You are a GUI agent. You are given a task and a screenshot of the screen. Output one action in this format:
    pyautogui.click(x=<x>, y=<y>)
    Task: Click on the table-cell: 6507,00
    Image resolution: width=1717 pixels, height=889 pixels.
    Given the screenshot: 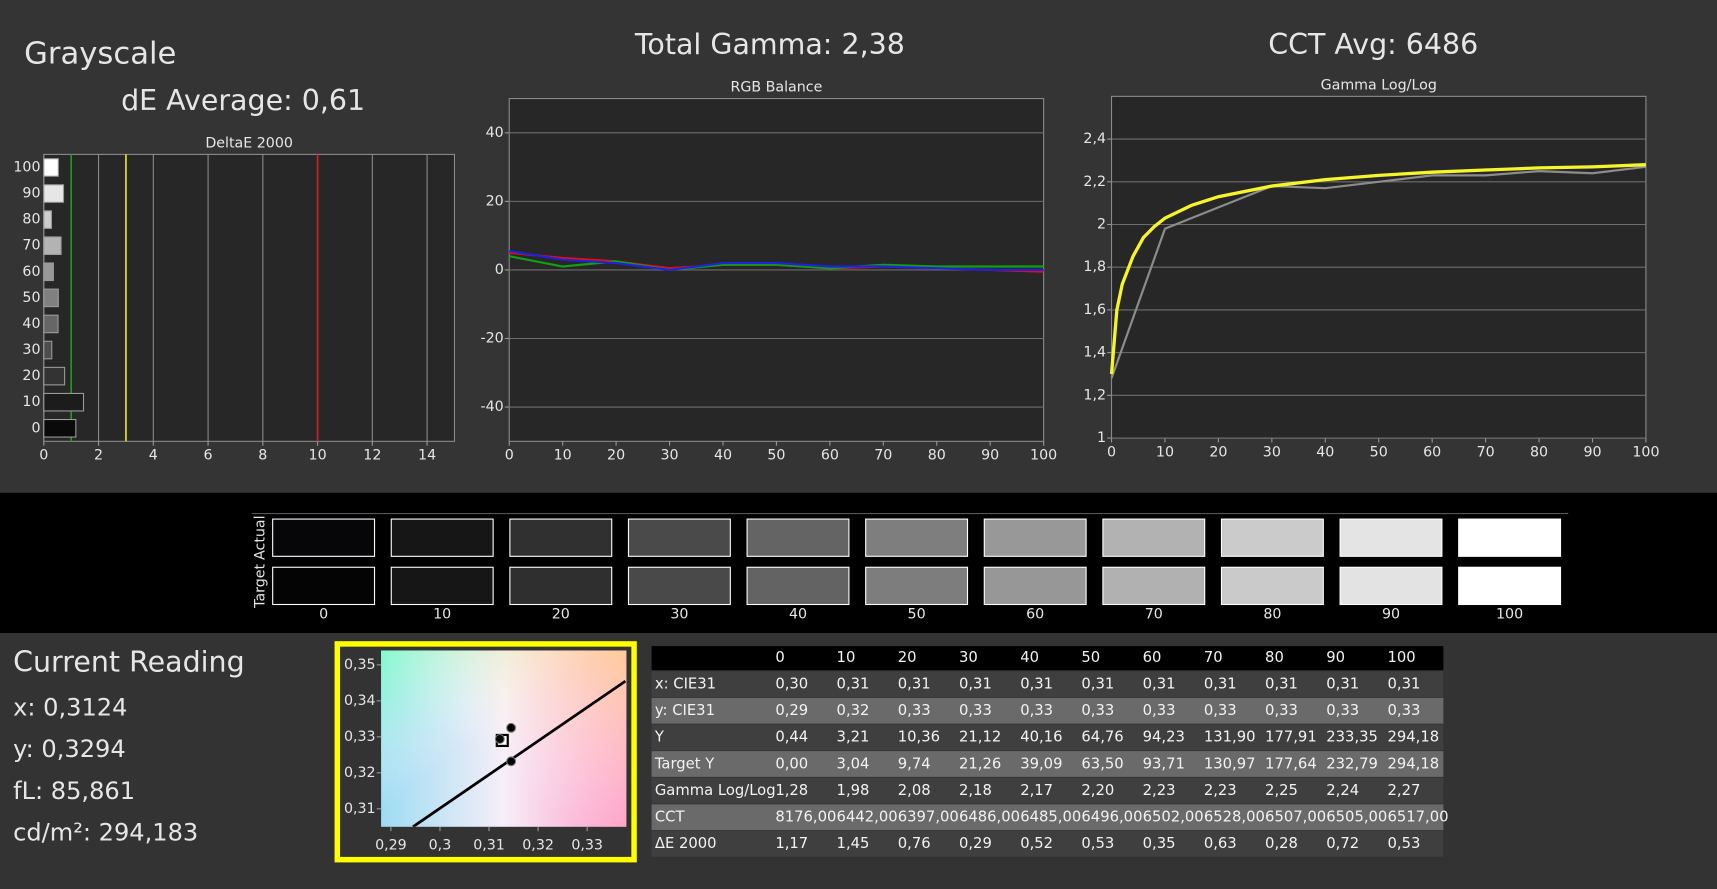 What is the action you would take?
    pyautogui.click(x=1295, y=816)
    